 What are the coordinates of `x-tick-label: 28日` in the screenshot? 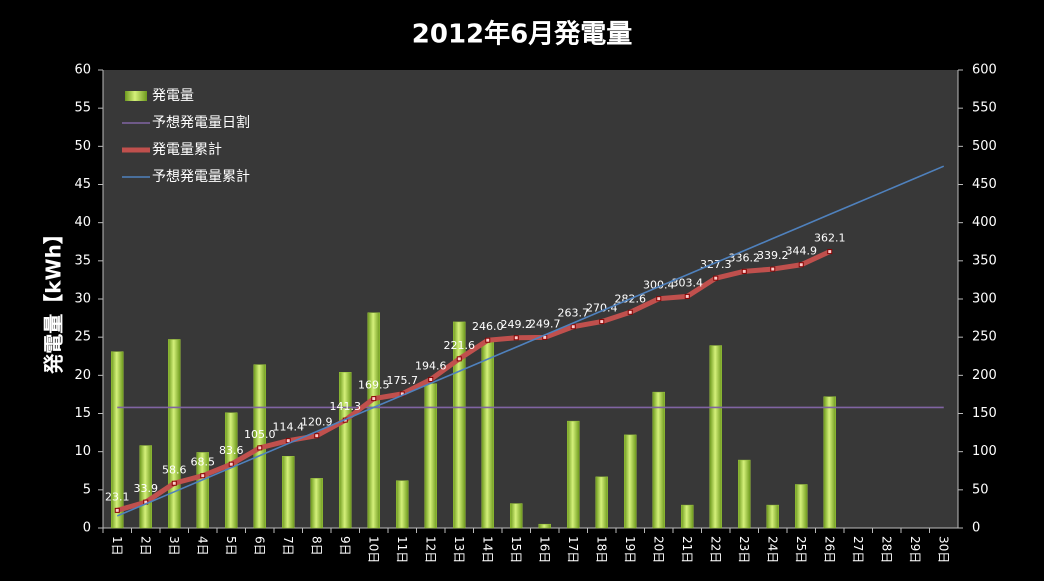 It's located at (886, 549).